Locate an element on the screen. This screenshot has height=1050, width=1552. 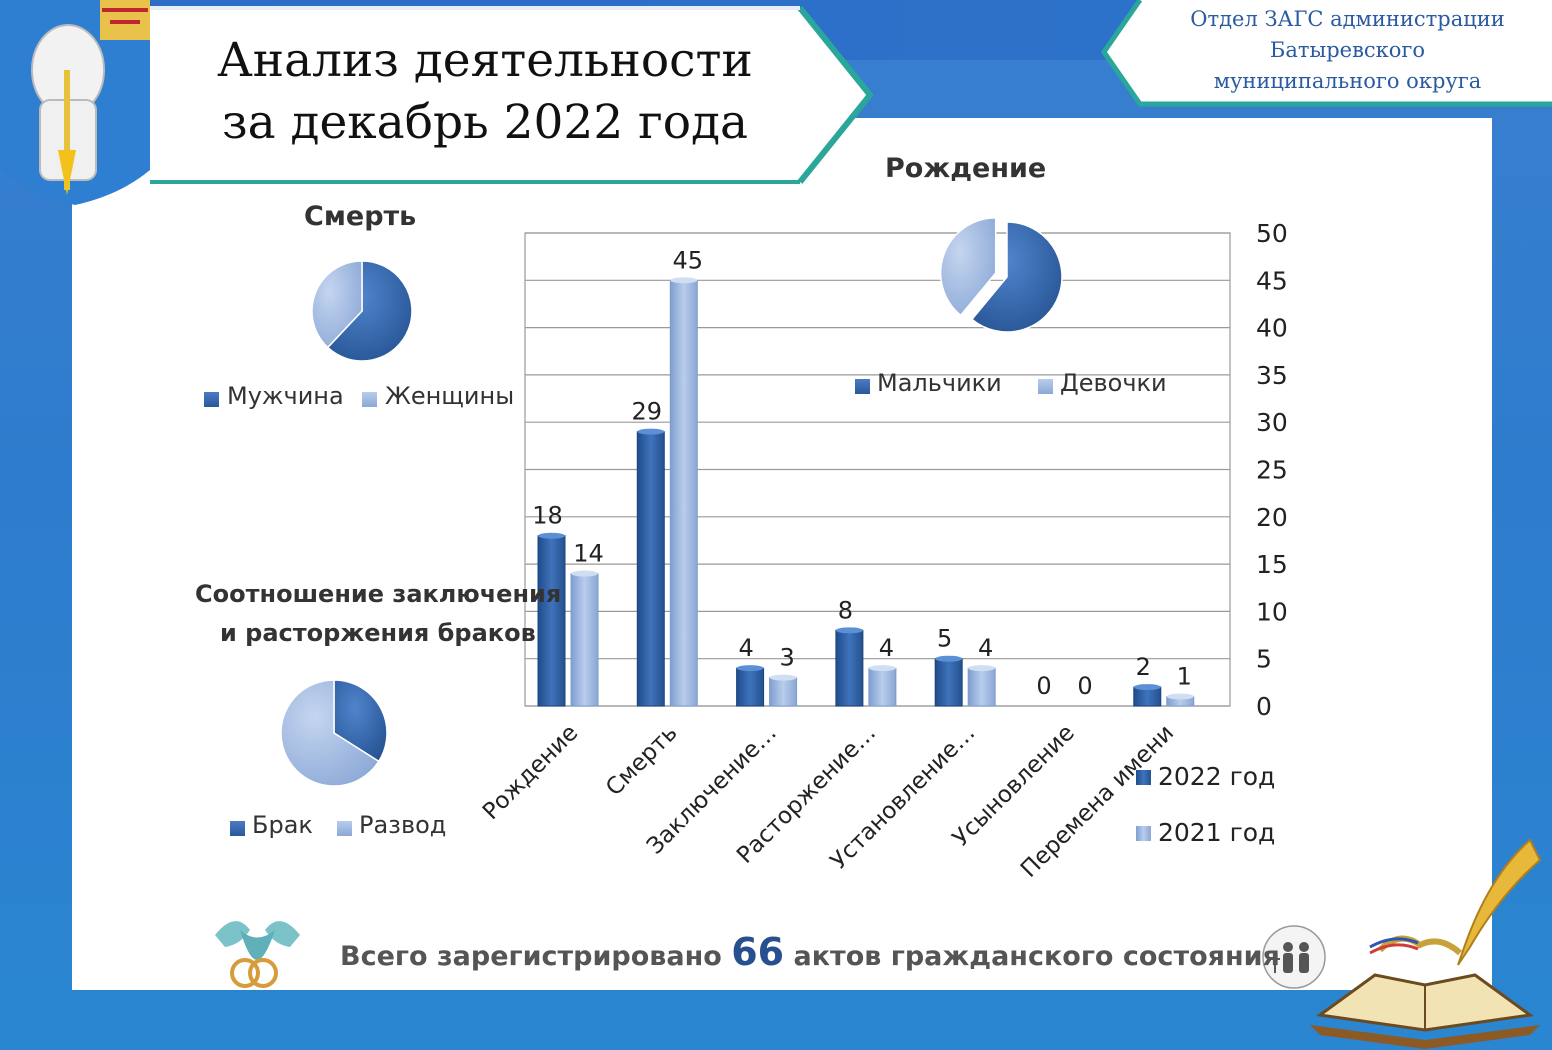
y-tick-label: 0 is located at coordinates (1264, 706).